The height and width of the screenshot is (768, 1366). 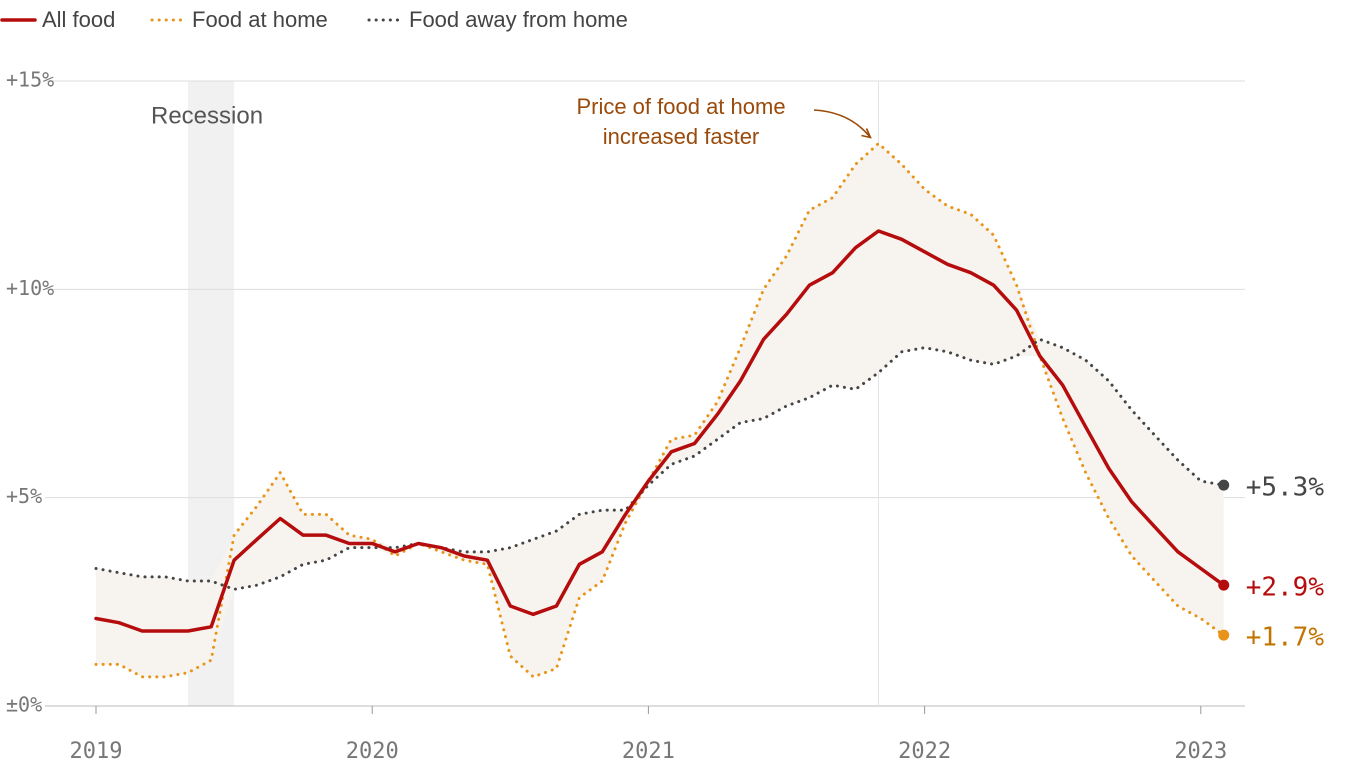 What do you see at coordinates (681, 136) in the screenshot?
I see `annotation-text: increased faster` at bounding box center [681, 136].